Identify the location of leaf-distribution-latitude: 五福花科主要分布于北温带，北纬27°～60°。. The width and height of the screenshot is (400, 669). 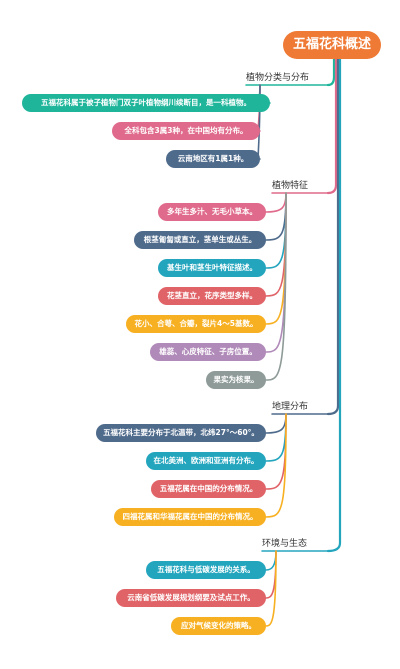
(181, 433).